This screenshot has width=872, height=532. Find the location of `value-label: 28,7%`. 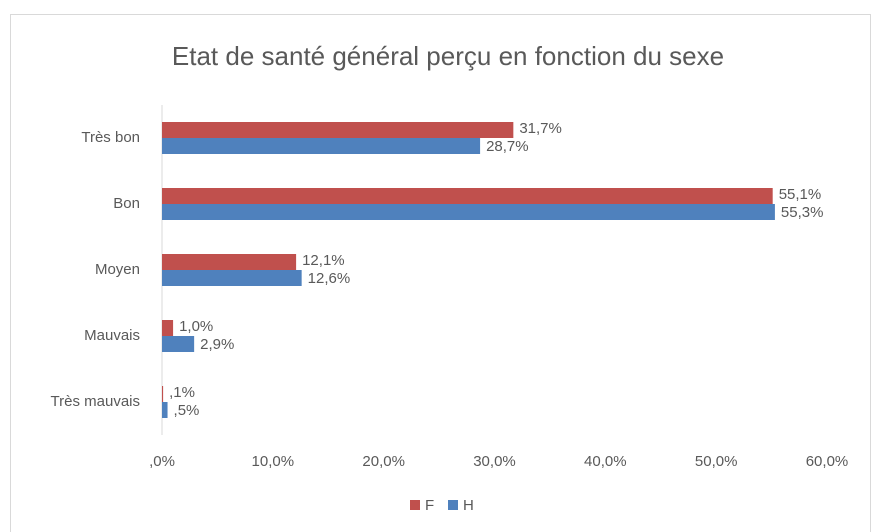

value-label: 28,7% is located at coordinates (507, 146).